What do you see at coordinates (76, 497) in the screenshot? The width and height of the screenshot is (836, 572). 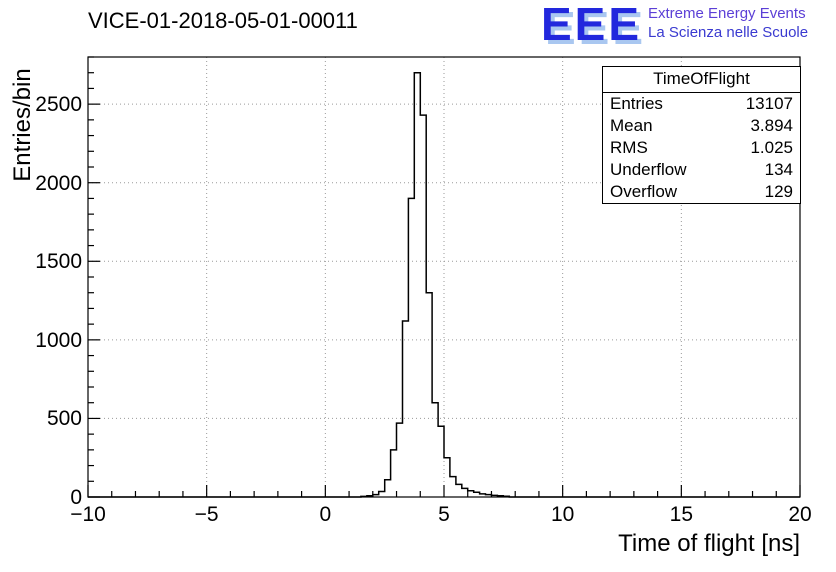 I see `y-tick-label: 0` at bounding box center [76, 497].